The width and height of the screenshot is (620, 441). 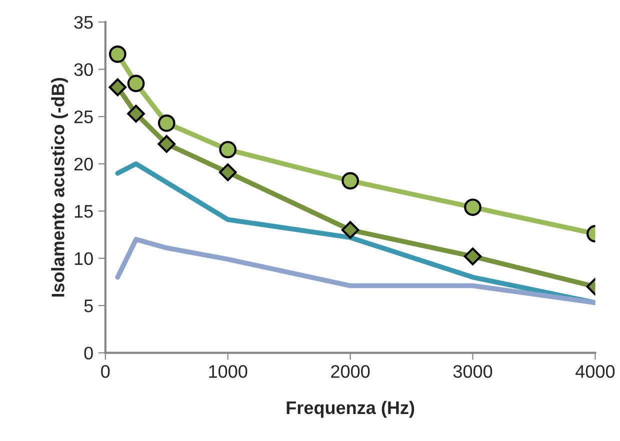 What do you see at coordinates (472, 371) in the screenshot?
I see `x-tick-label: 3000` at bounding box center [472, 371].